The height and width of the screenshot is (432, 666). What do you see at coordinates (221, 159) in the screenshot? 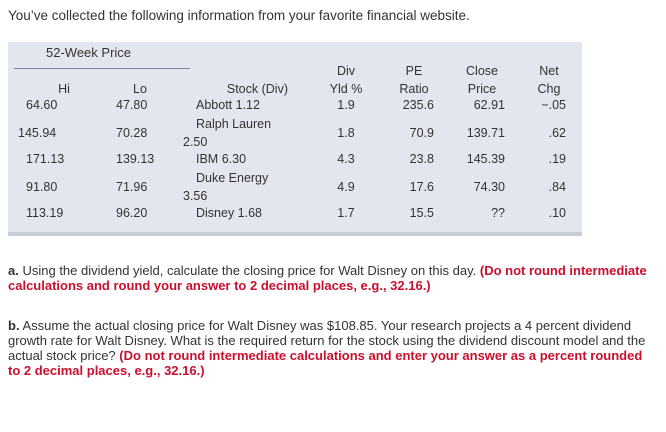
I see `table-cell-stock: IBM 6.30` at bounding box center [221, 159].